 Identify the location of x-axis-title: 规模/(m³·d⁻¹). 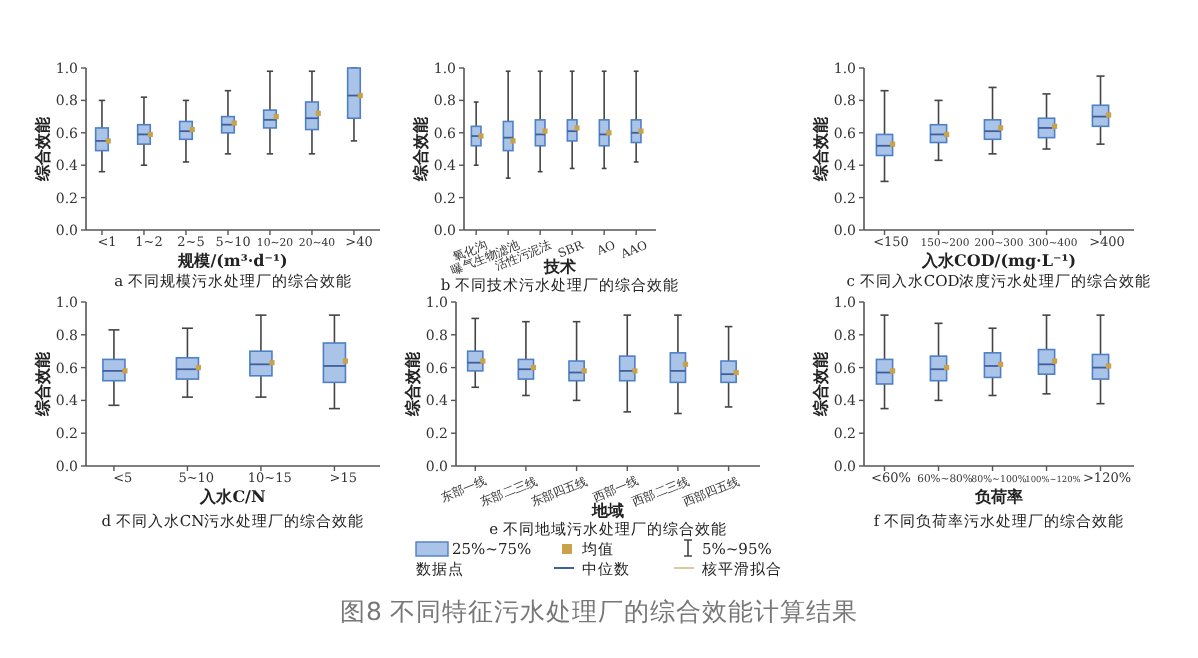
(232, 260).